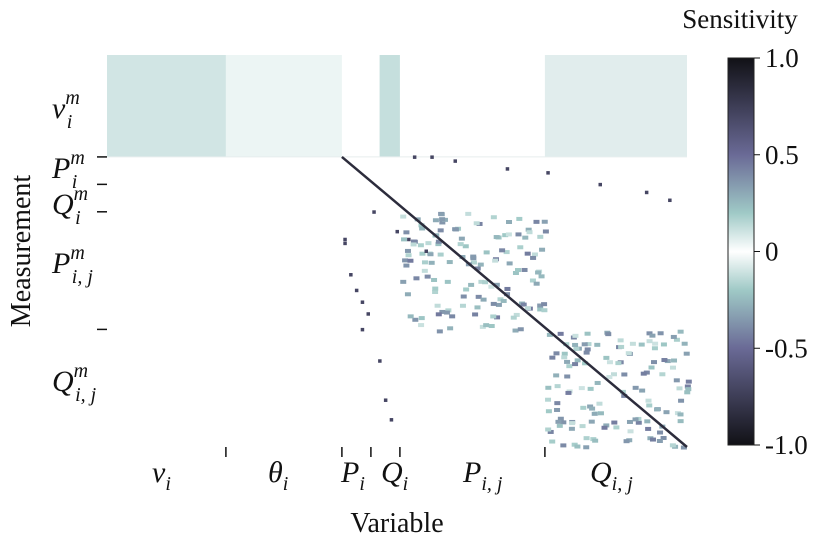 The image size is (820, 544). Describe the element at coordinates (283, 106) in the screenshot. I see `vm-theta-block` at that location.